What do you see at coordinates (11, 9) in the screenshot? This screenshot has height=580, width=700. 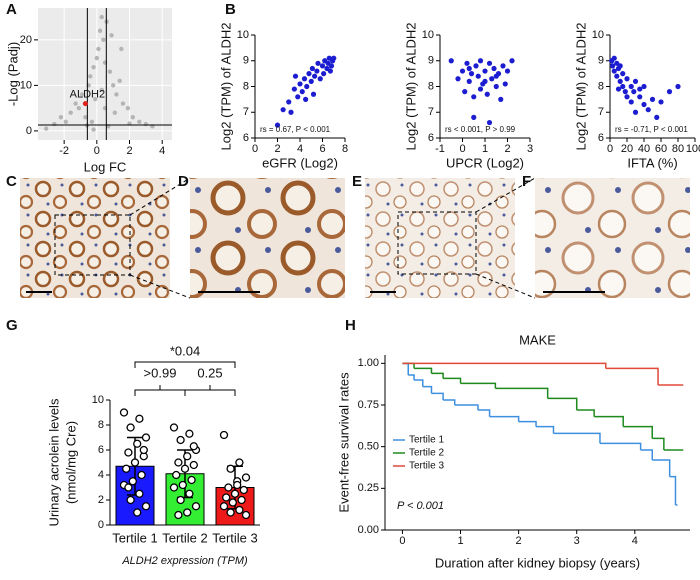 I see `panel-label: A` at bounding box center [11, 9].